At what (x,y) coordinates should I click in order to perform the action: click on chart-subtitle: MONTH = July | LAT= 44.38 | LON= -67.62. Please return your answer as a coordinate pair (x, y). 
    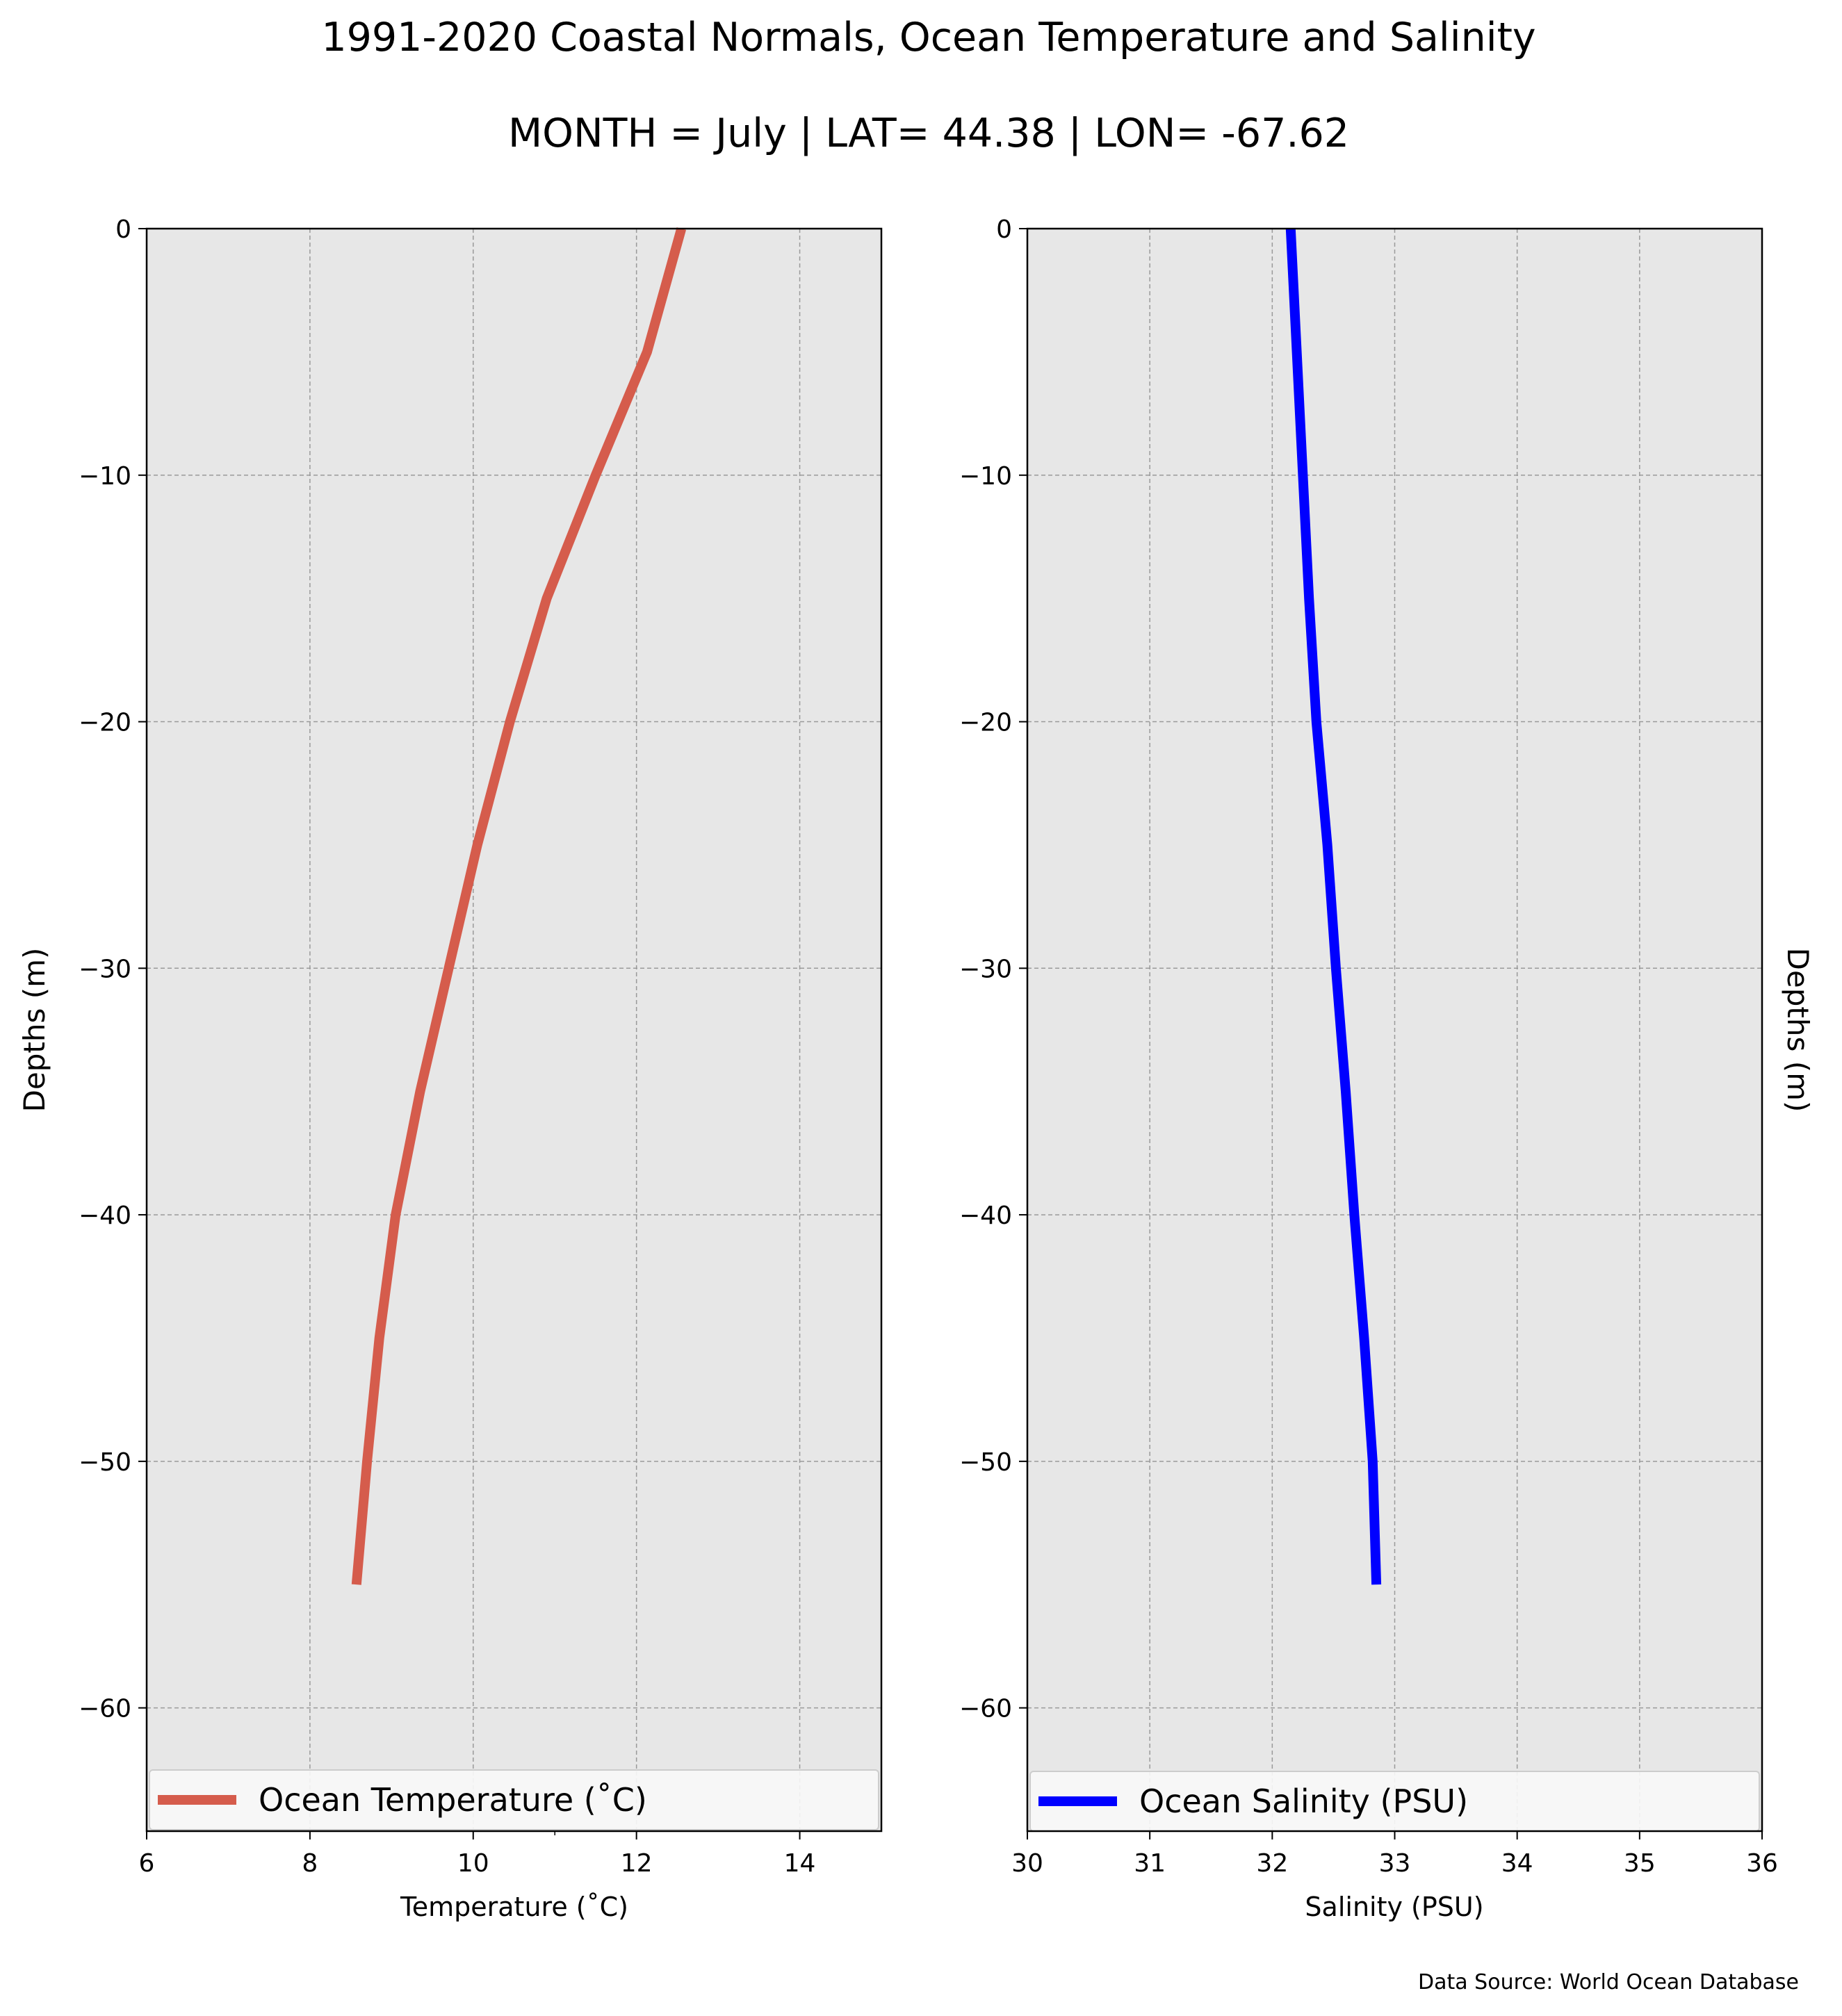
    Looking at the image, I should click on (928, 133).